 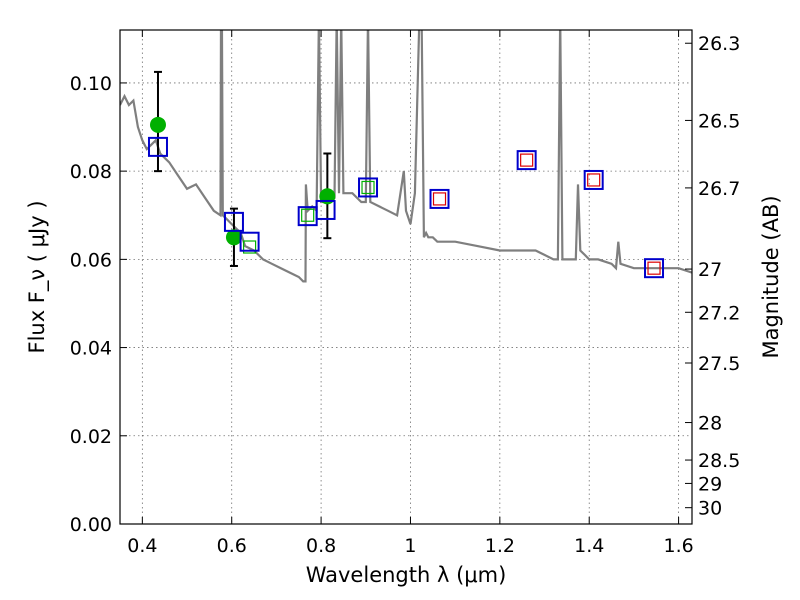 I want to click on x-axis-label: Wavelength λ (μm), so click(x=406, y=575).